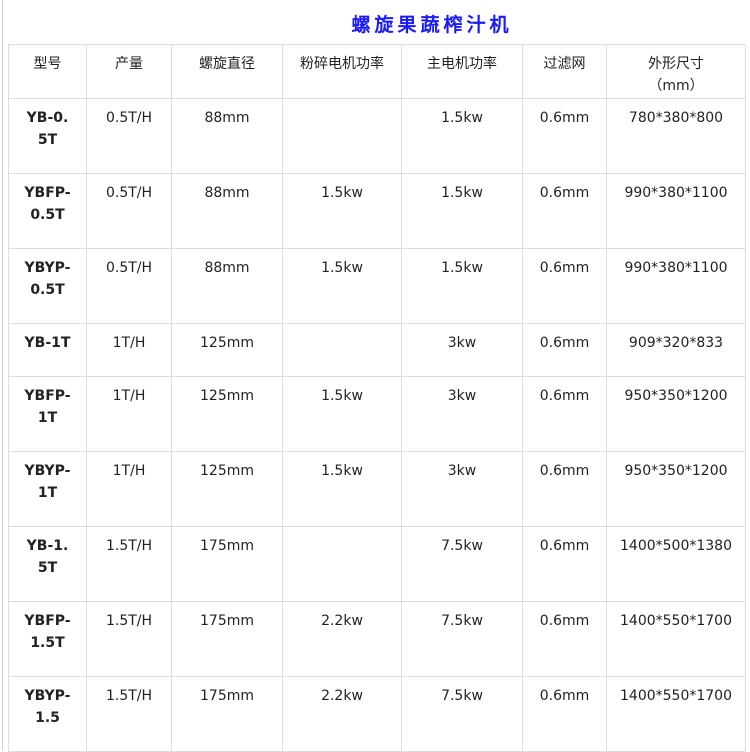 This screenshot has height=752, width=750. I want to click on header-row: 型号 产量 螺旋直径 粉碎电机功率 主电机功率 过滤网 外形尺寸 （mm）, so click(377, 71).